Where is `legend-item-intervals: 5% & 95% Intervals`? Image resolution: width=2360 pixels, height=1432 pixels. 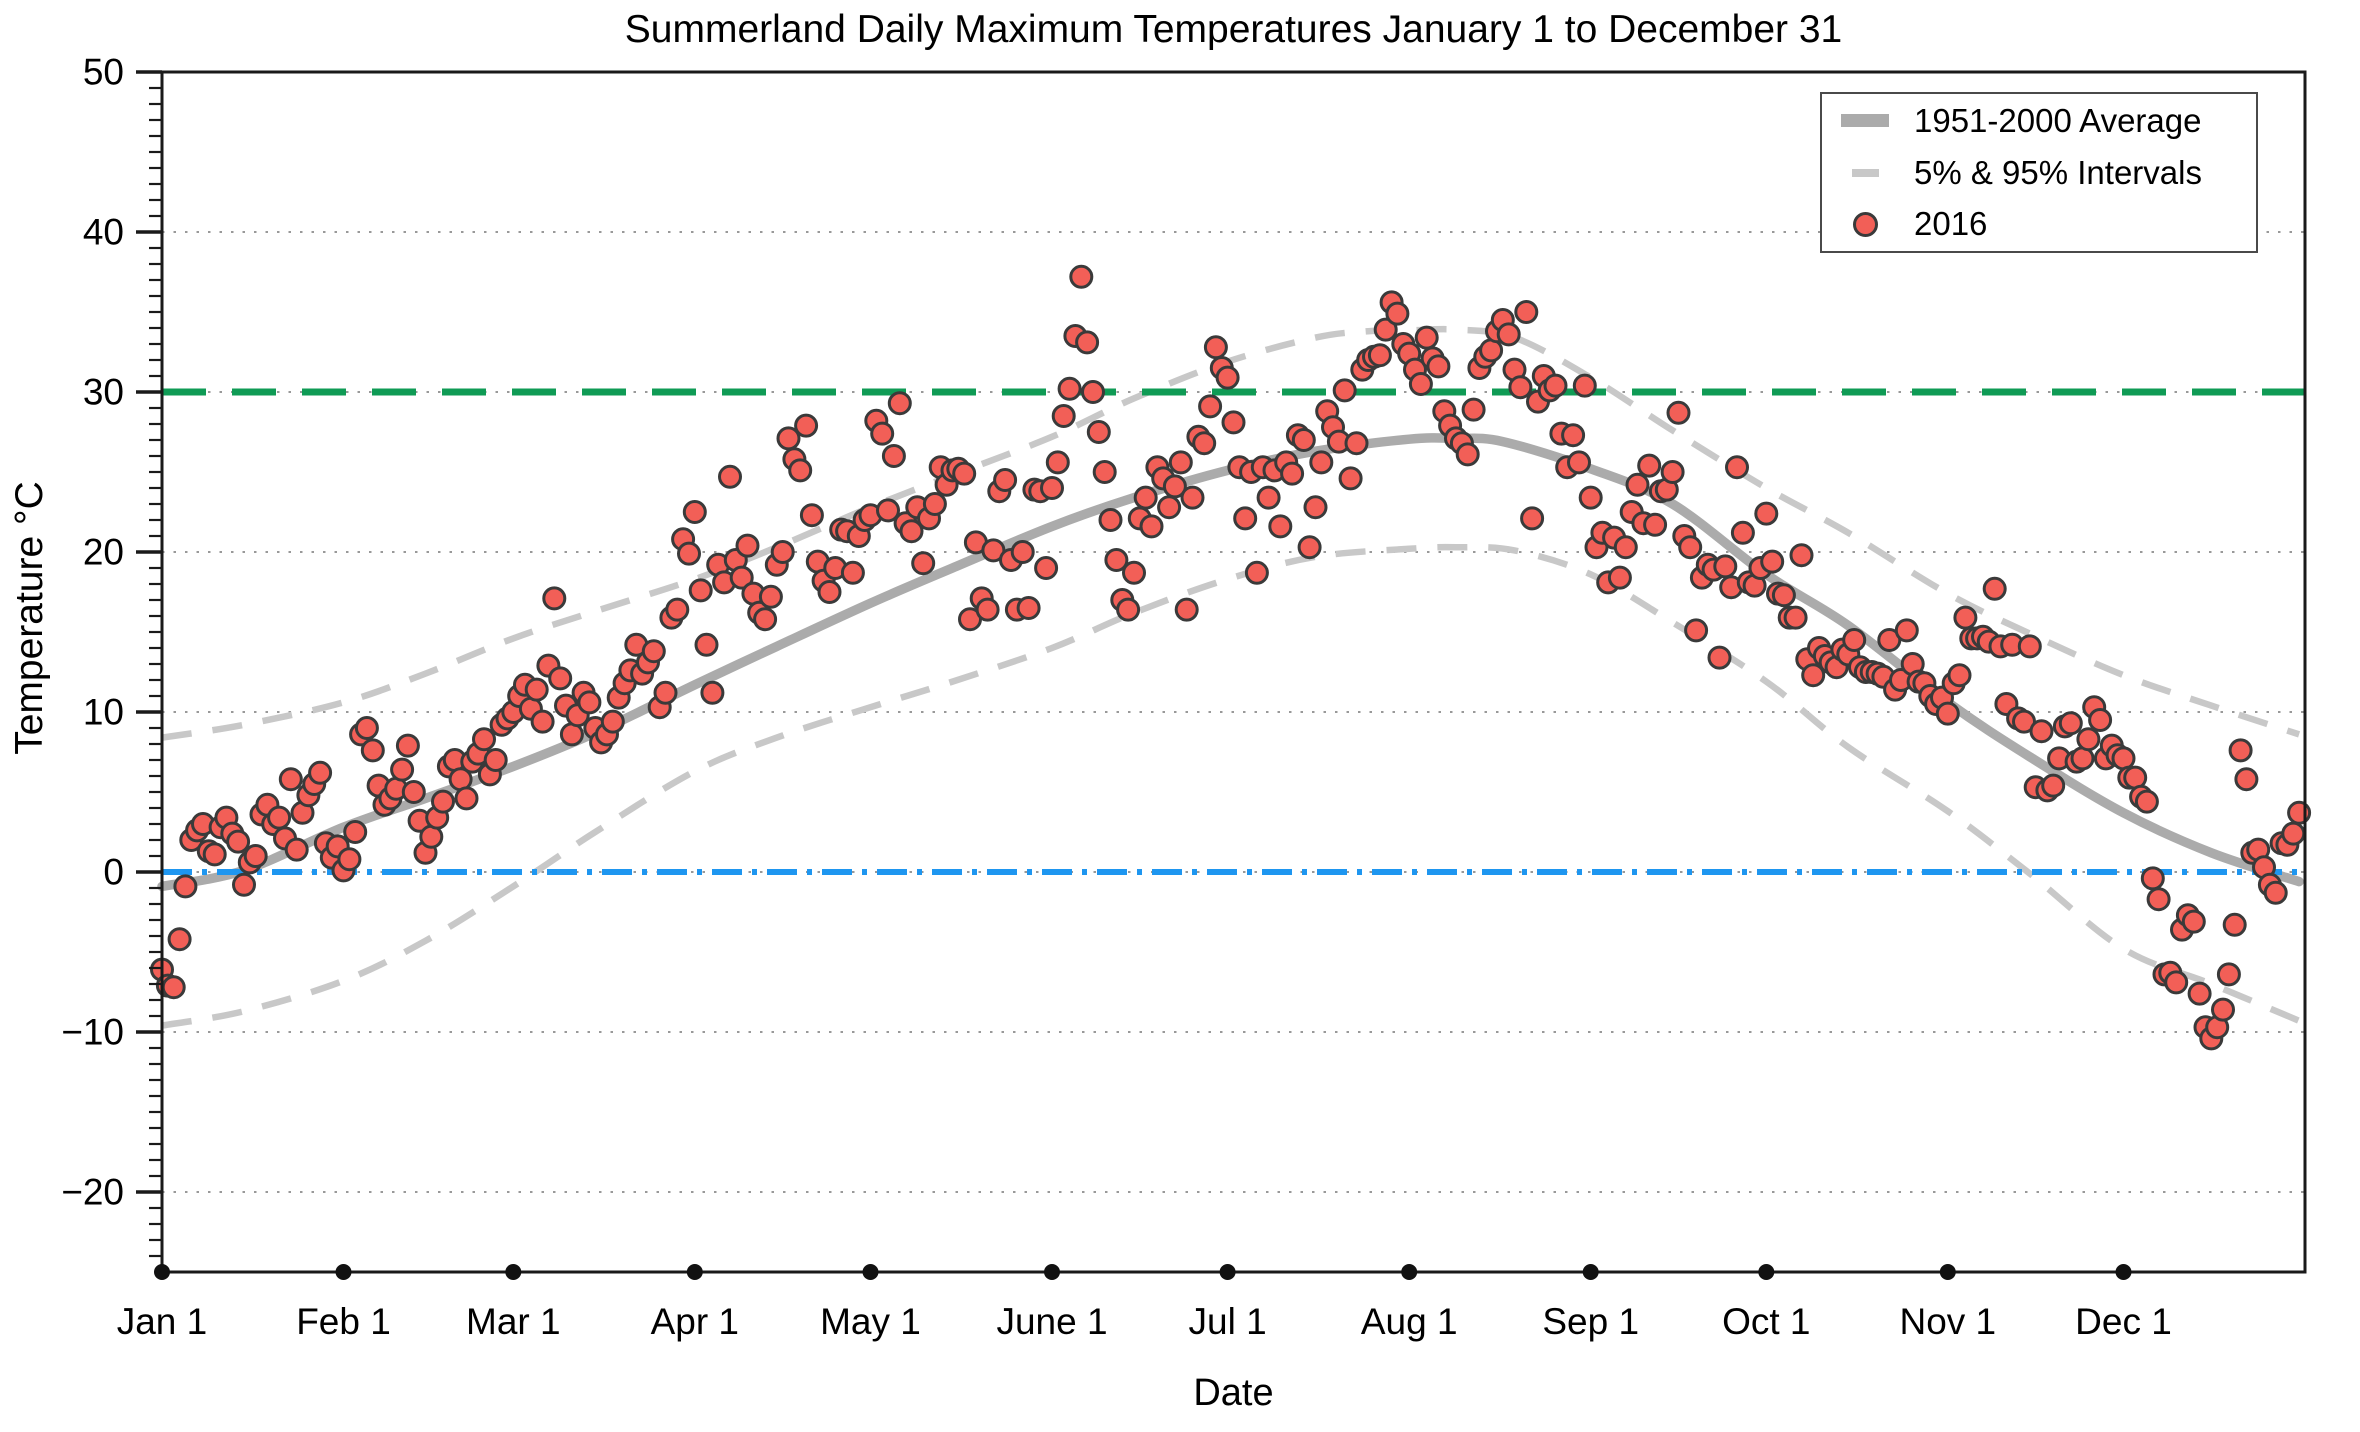 legend-item-intervals: 5% & 95% Intervals is located at coordinates (2039, 173).